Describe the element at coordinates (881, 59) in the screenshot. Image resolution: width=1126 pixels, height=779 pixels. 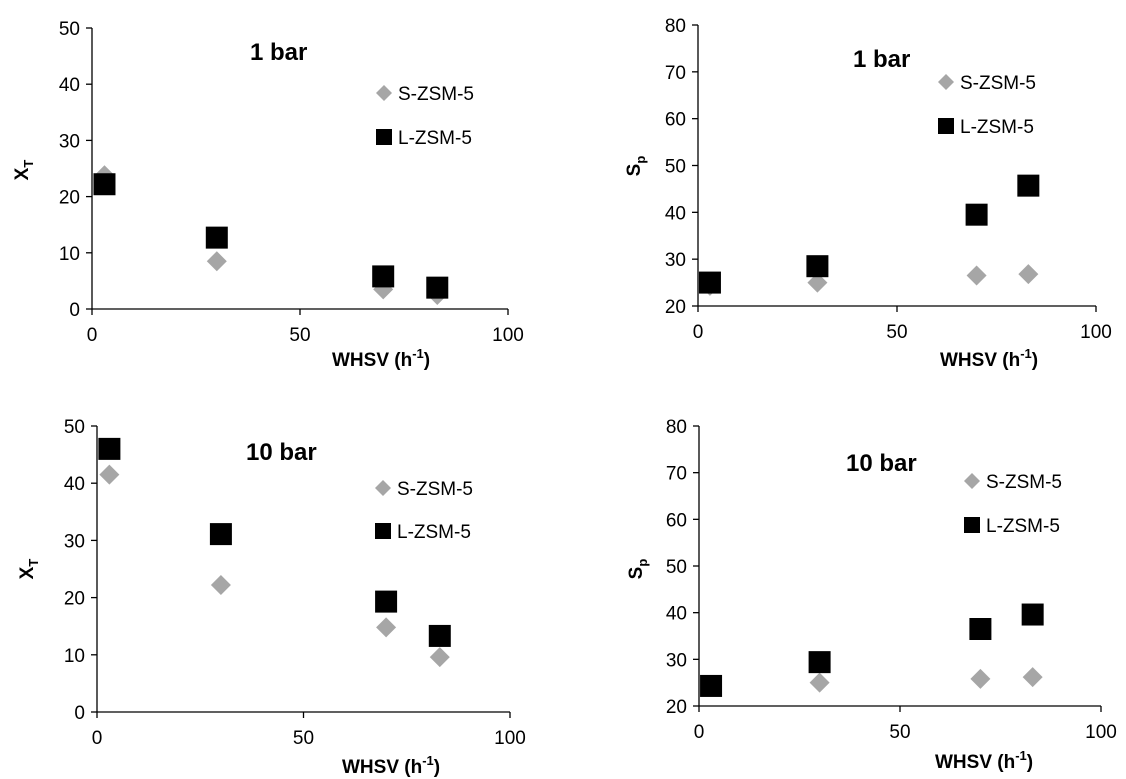
I see `panel-label: 1 bar` at that location.